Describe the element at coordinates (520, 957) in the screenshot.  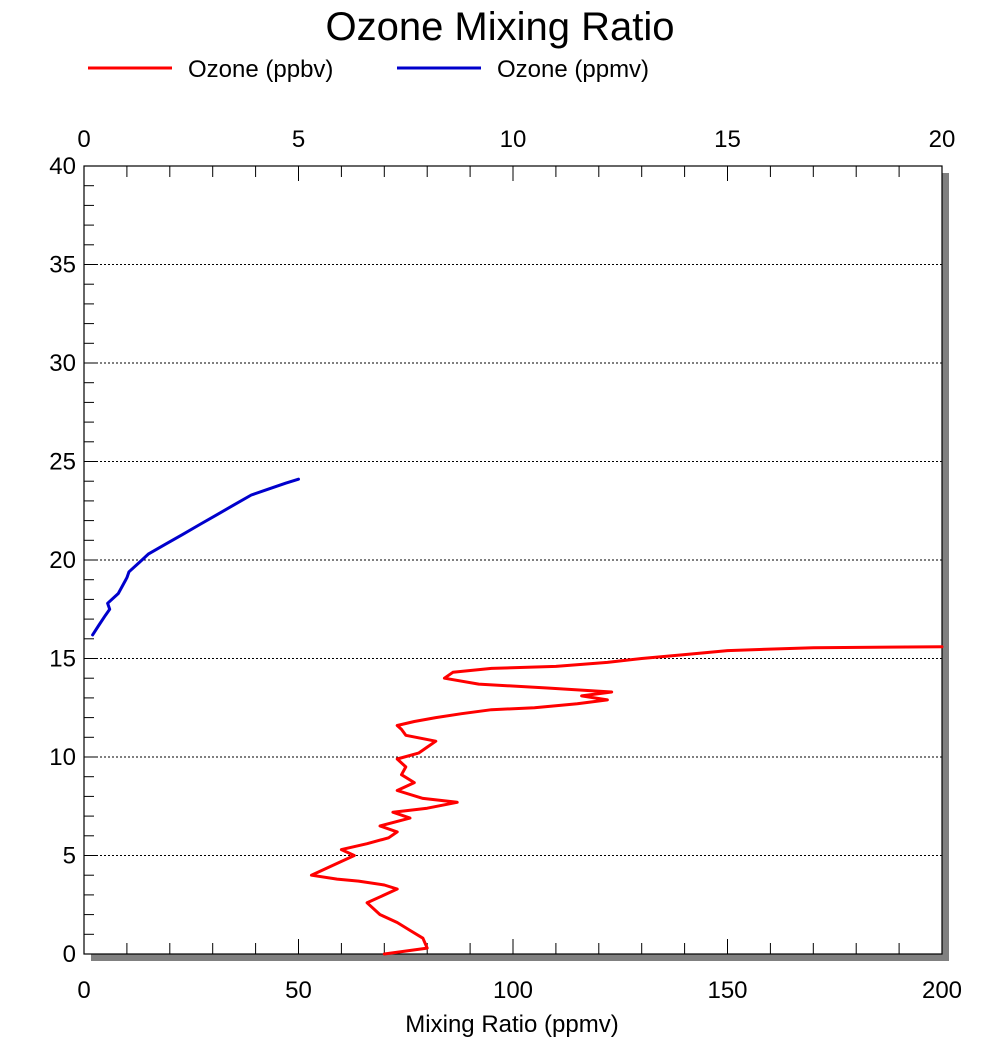
I see `plot-frame-shadow-bottom` at that location.